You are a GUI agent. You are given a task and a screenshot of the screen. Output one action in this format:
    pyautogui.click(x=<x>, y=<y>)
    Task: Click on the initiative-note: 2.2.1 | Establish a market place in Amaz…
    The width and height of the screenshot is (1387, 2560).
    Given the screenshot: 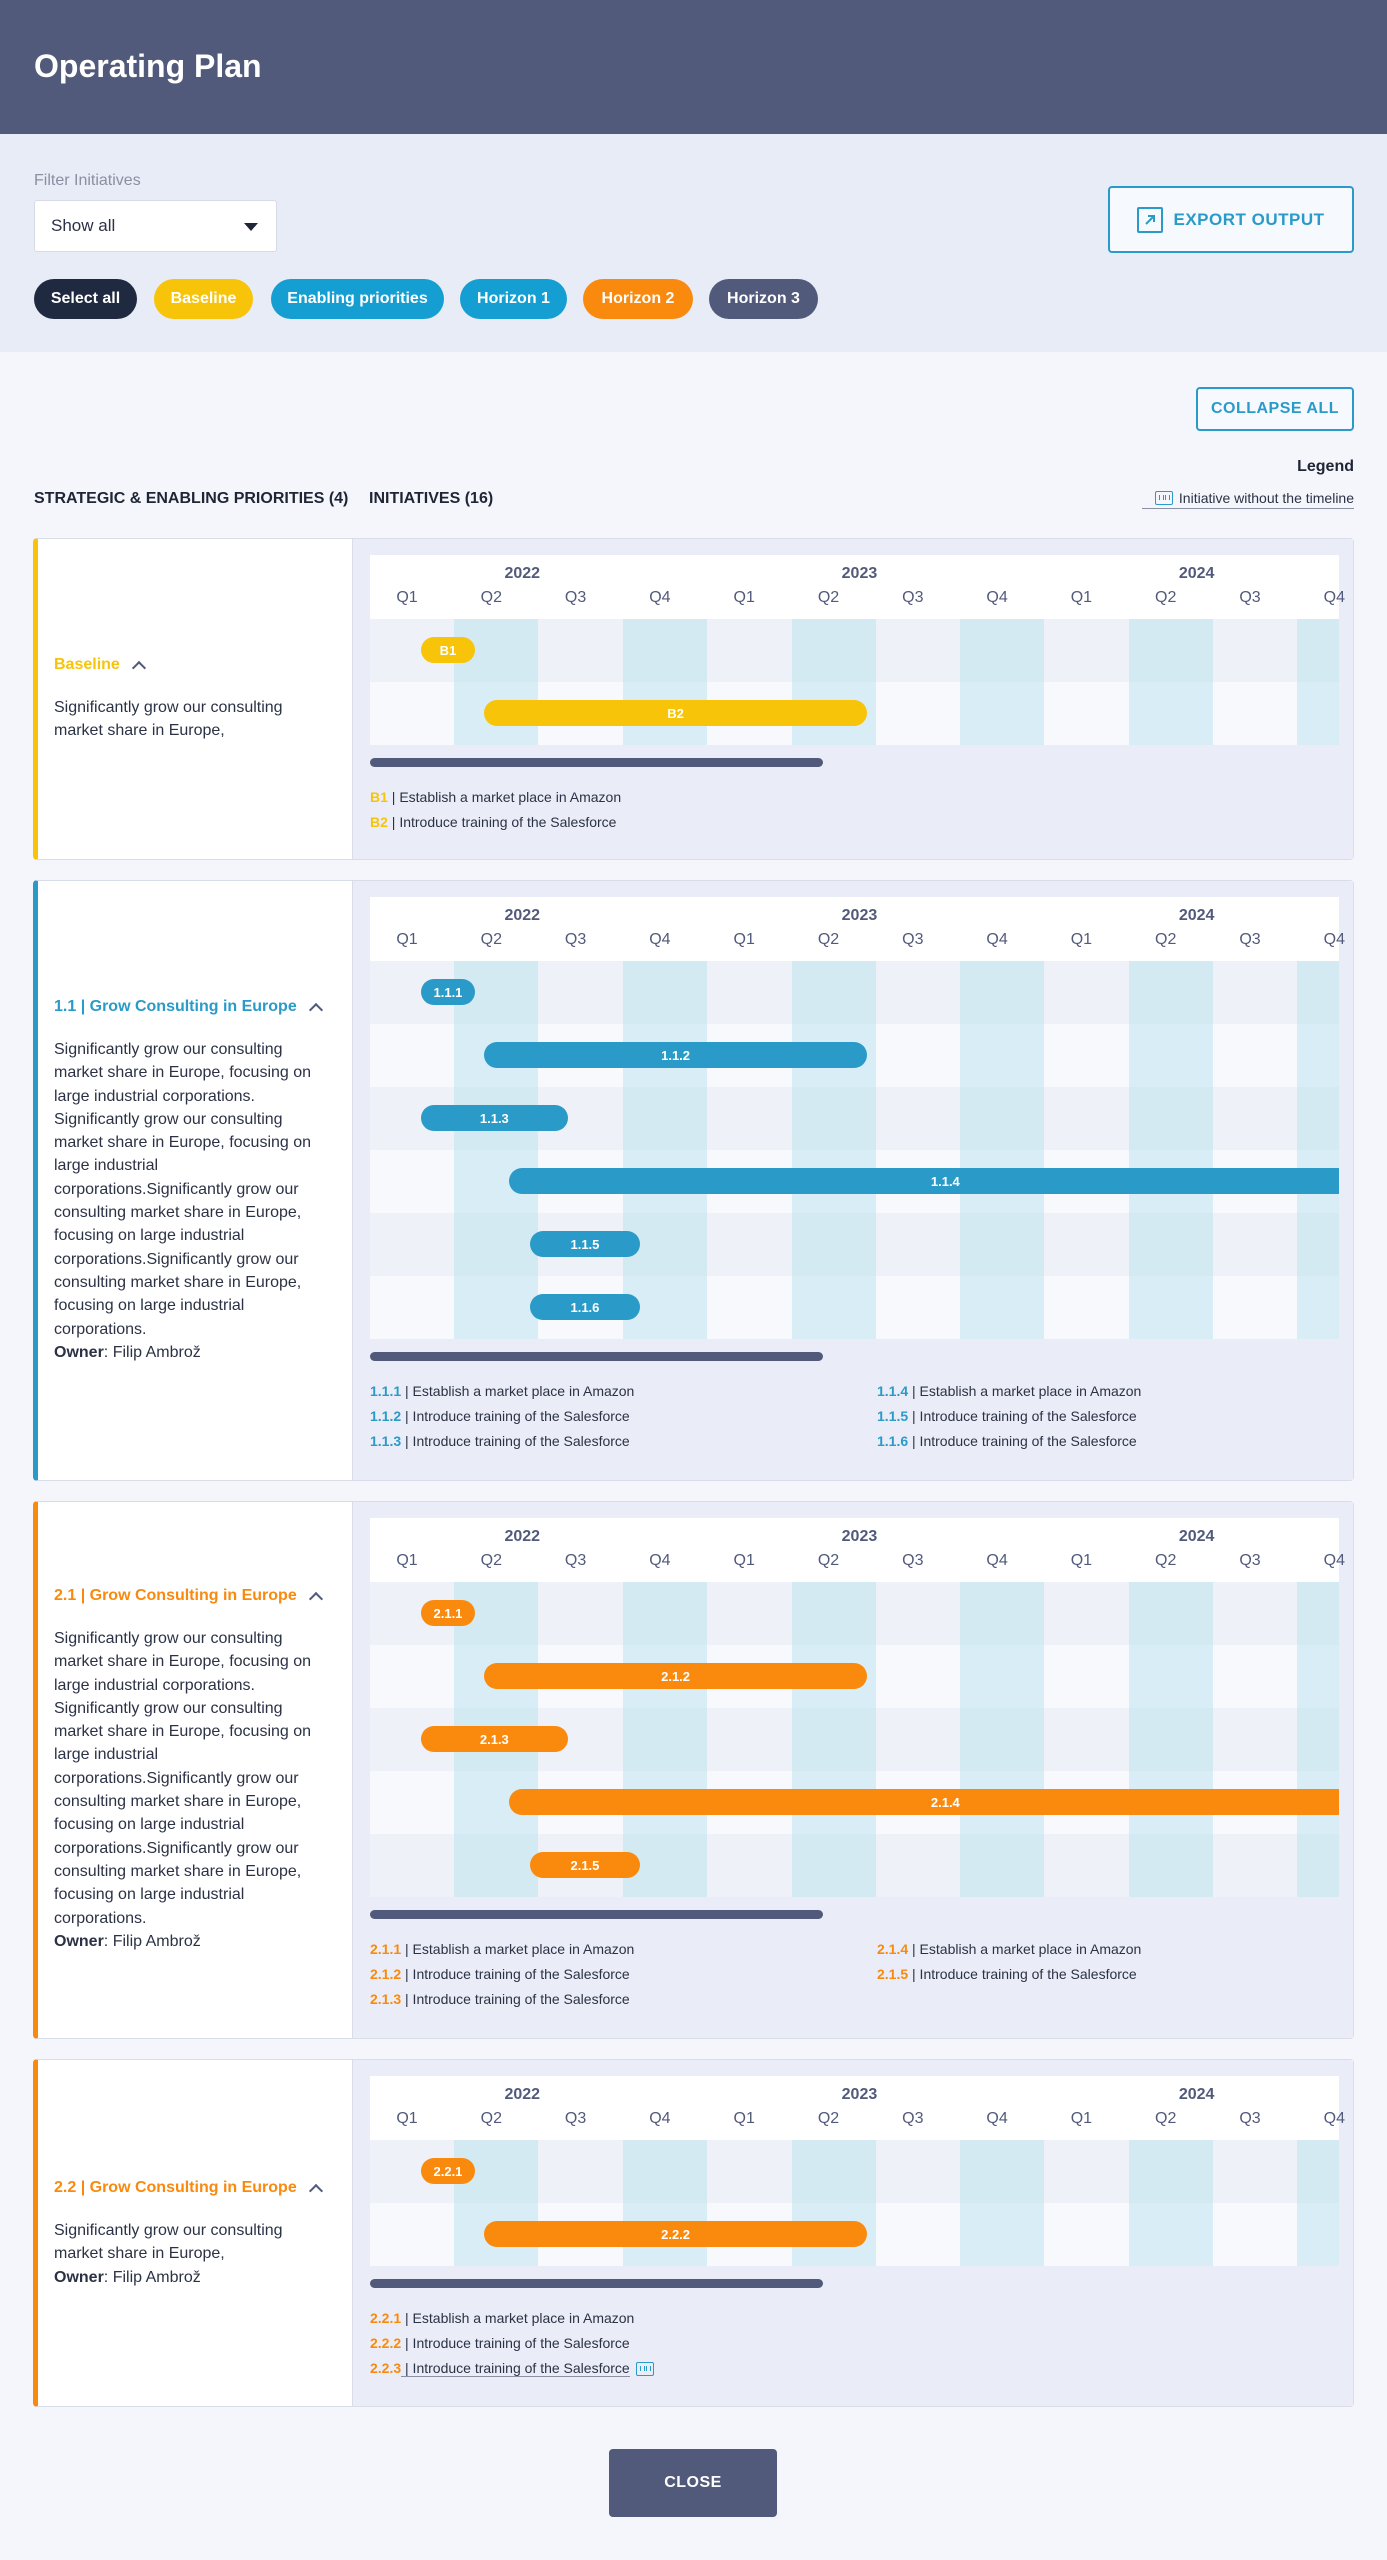 What is the action you would take?
    pyautogui.click(x=502, y=2318)
    